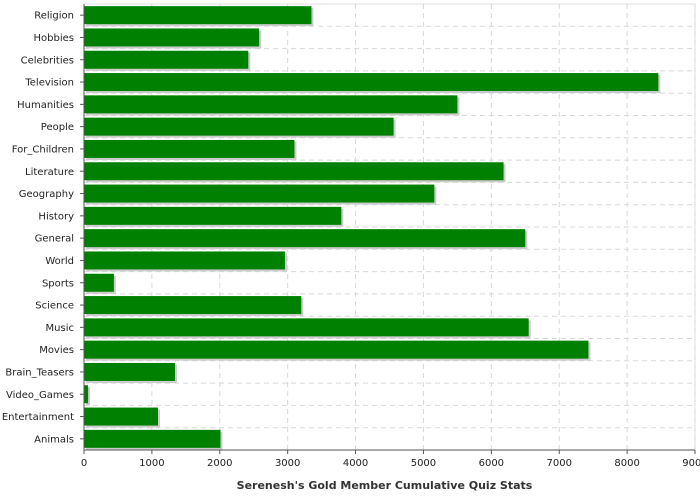 Image resolution: width=700 pixels, height=500 pixels. I want to click on bar-history, so click(213, 215).